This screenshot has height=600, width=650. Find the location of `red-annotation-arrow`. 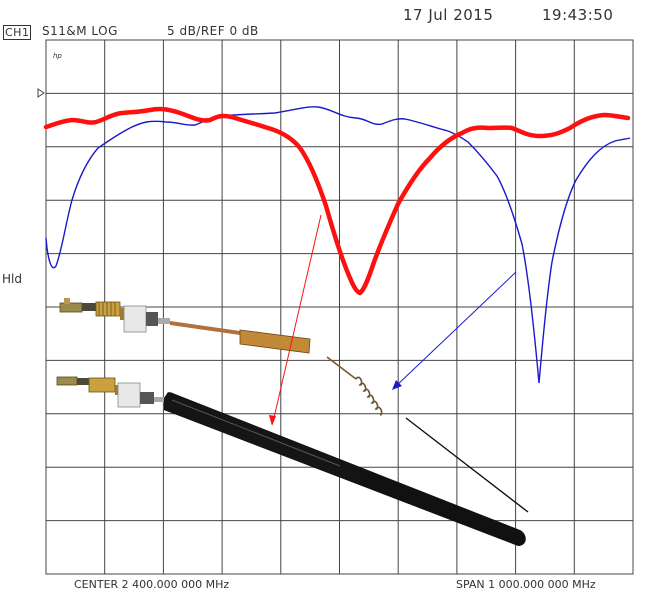

red-annotation-arrow is located at coordinates (295, 320).